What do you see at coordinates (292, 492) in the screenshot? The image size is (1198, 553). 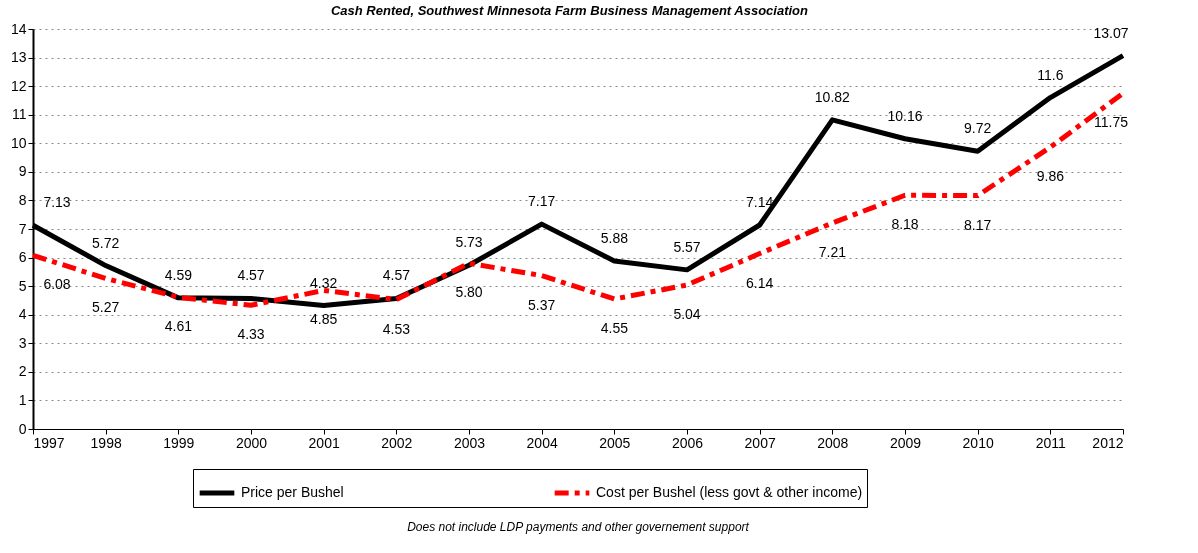 I see `legend-label: Price per Bushel` at bounding box center [292, 492].